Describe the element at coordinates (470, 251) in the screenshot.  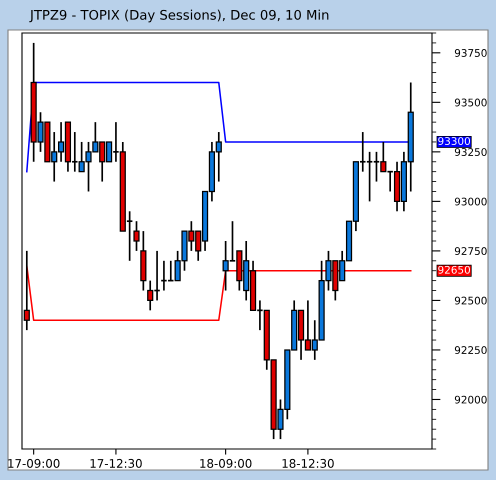
I see `y-tick-label: 92750` at that location.